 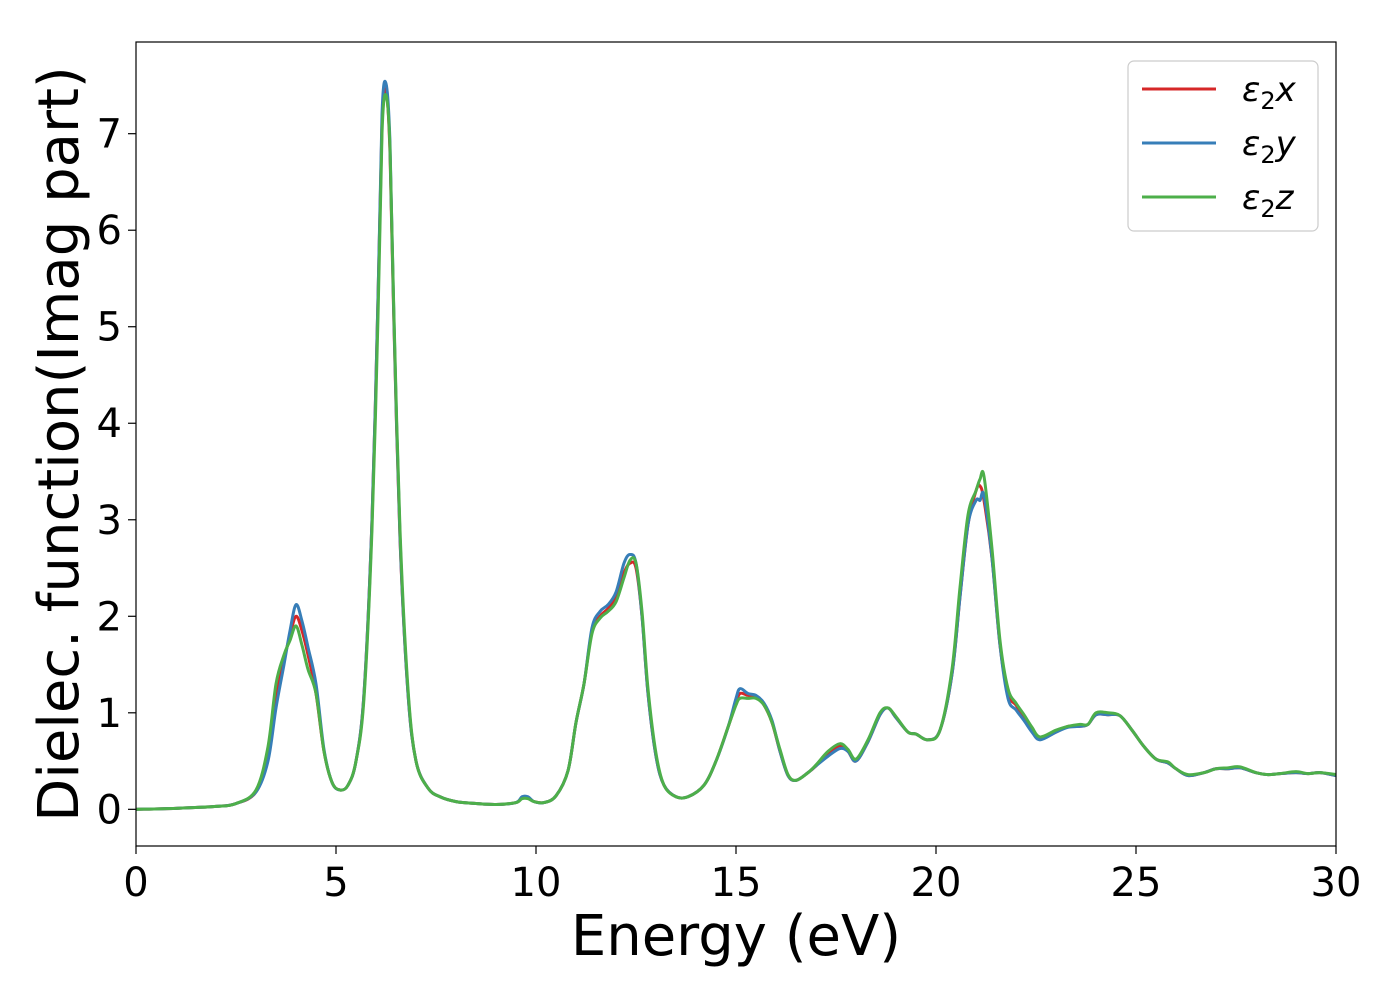 I want to click on y-tick-label: 5, so click(x=109, y=328).